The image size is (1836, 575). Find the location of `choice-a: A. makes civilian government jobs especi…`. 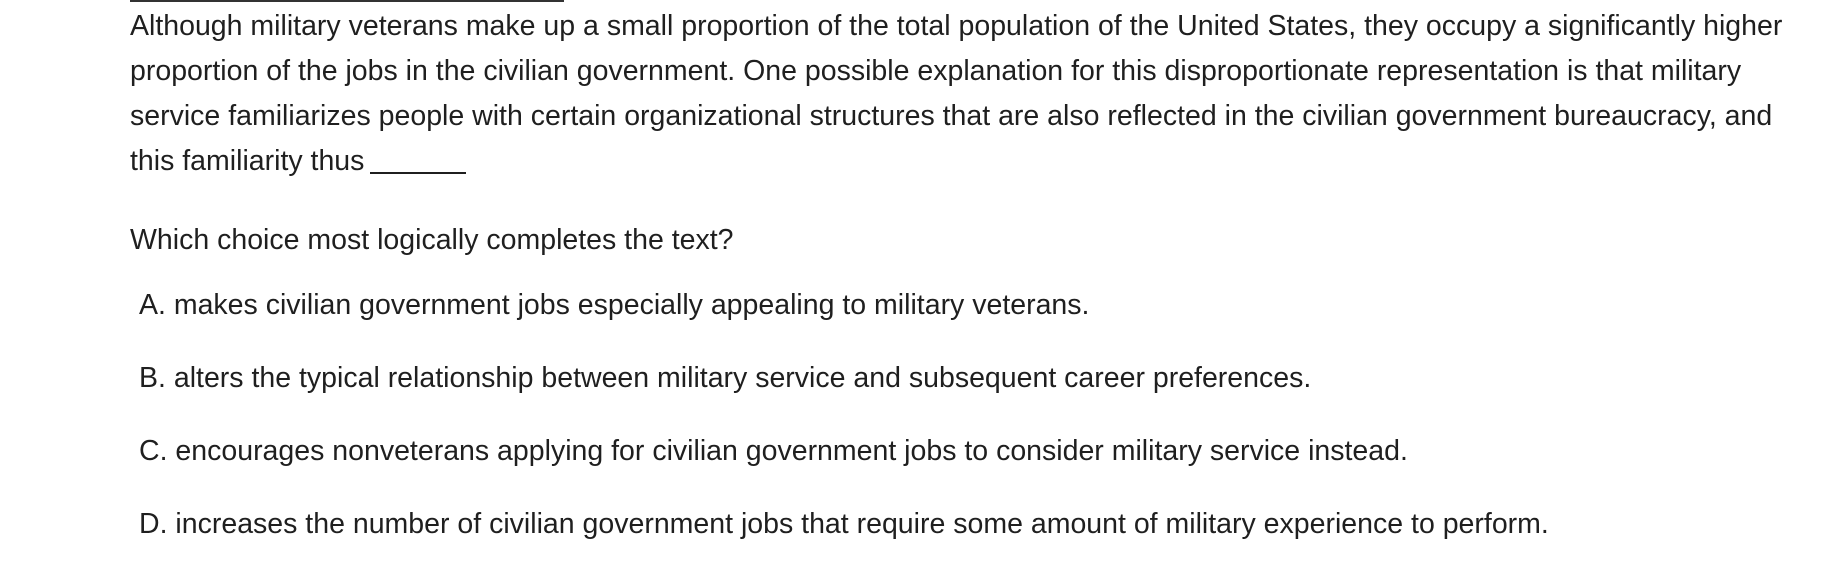

choice-a: A. makes civilian government jobs especi… is located at coordinates (614, 305).